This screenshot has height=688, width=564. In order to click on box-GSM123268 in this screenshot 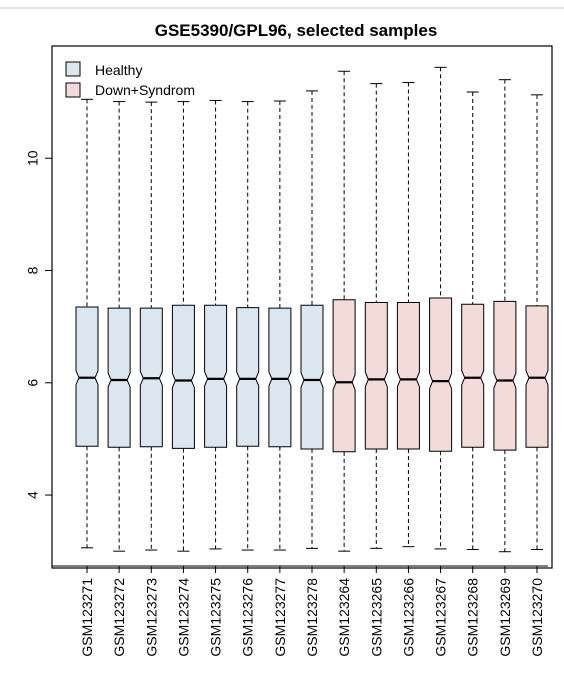, I will do `click(473, 320)`.